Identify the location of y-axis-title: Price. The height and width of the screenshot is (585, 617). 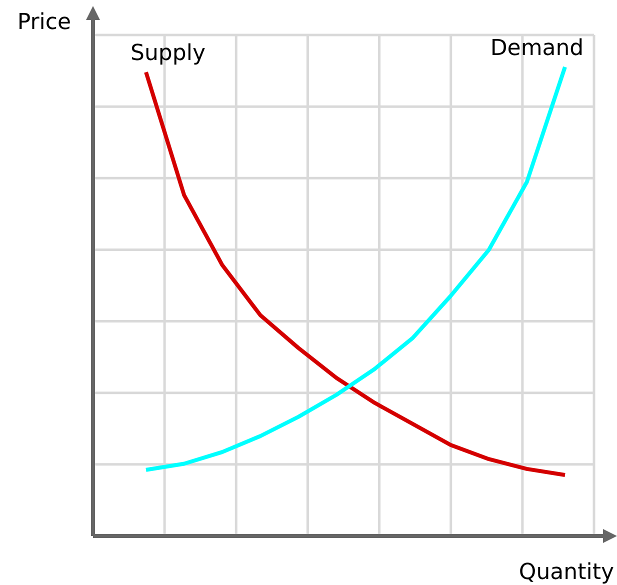
(44, 22).